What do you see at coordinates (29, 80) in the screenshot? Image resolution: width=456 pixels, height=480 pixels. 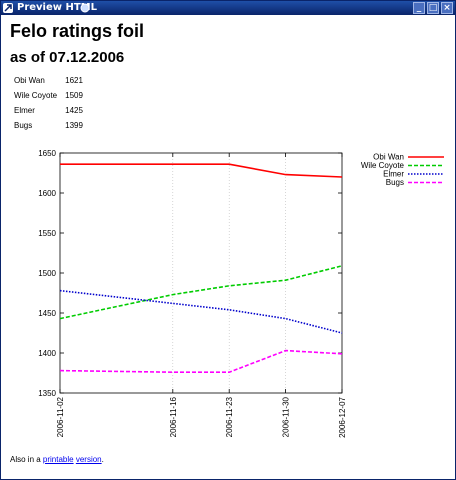 I see `player-name: Obi Wan` at bounding box center [29, 80].